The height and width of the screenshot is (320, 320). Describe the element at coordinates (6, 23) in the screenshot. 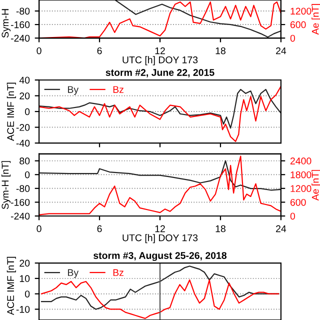

I see `y-axis-title: Sym-H` at that location.